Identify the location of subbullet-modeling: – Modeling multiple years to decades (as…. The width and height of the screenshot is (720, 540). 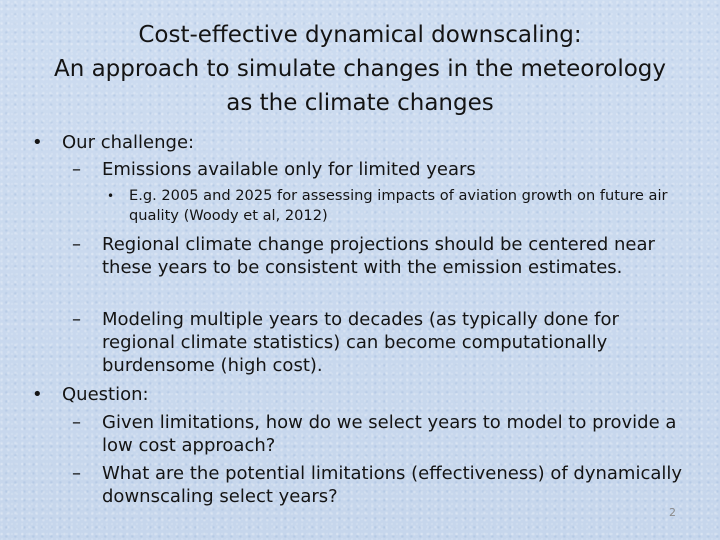
(379, 342).